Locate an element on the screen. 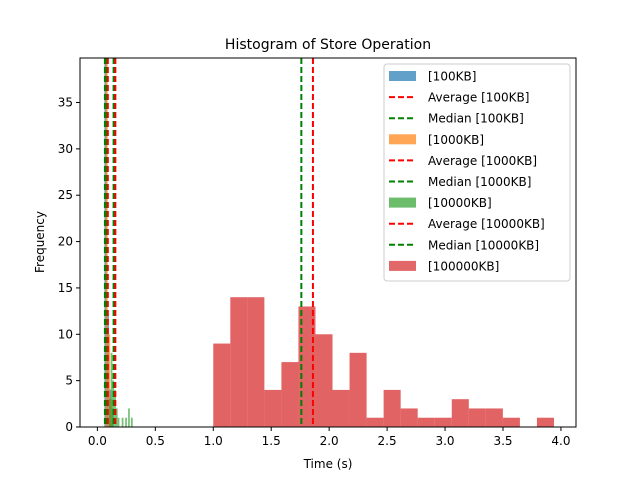 The image size is (640, 480). legend-label: [100000KB] is located at coordinates (463, 266).